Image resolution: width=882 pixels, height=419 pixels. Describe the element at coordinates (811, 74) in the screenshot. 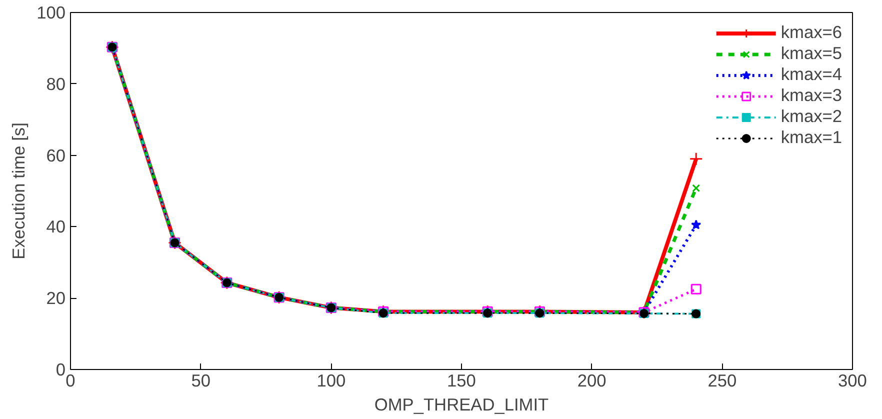

I see `legend-label: kmax=4` at that location.